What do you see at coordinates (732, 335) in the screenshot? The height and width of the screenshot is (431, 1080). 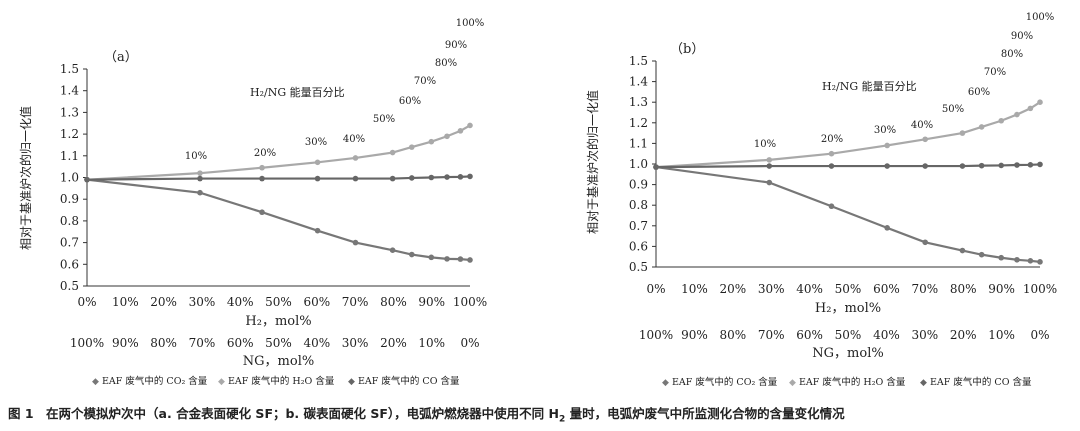 I see `x-tick-label-ng: 80%` at bounding box center [732, 335].